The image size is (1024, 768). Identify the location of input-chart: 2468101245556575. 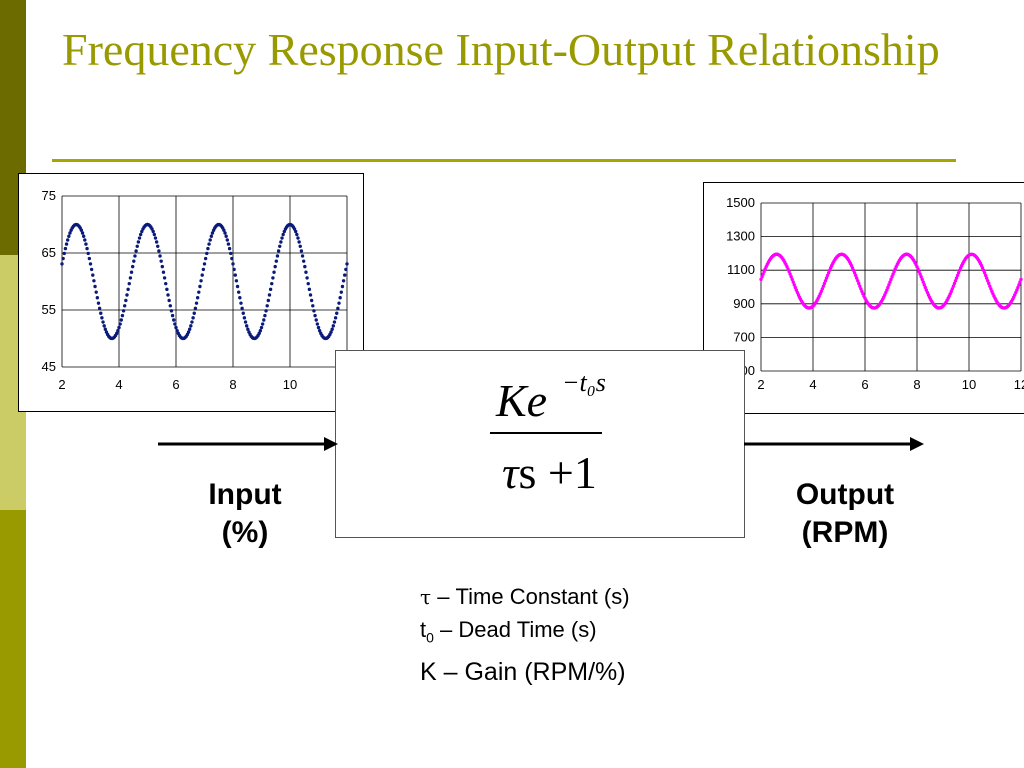
(191, 292).